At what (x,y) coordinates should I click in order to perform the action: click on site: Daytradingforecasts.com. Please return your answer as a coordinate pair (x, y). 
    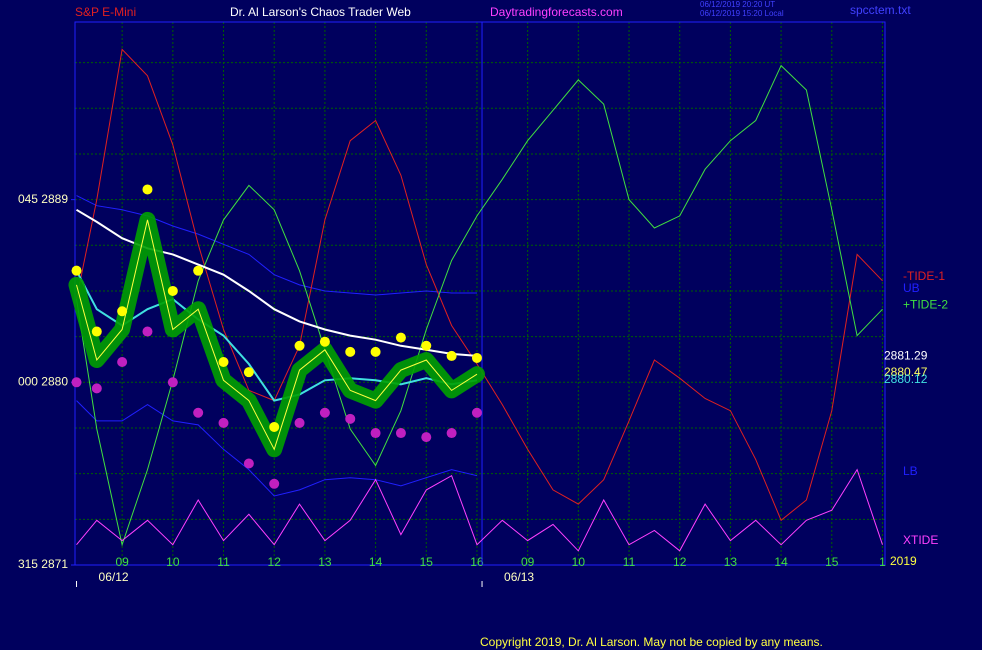
    Looking at the image, I should click on (556, 12).